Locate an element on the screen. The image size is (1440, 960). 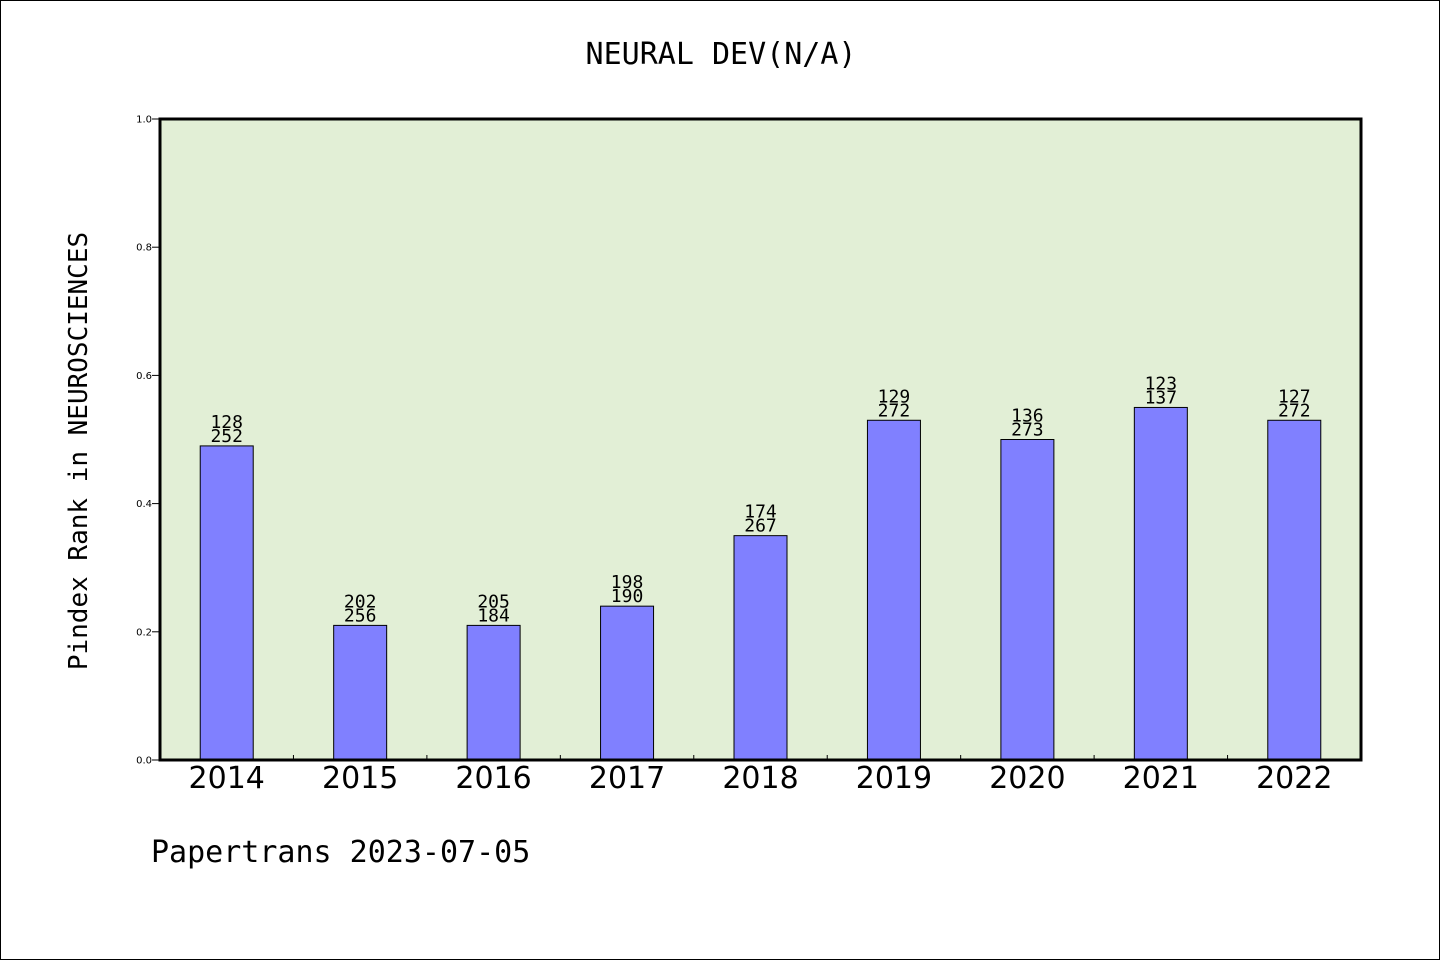
bar-label-top: 198 is located at coordinates (627, 582).